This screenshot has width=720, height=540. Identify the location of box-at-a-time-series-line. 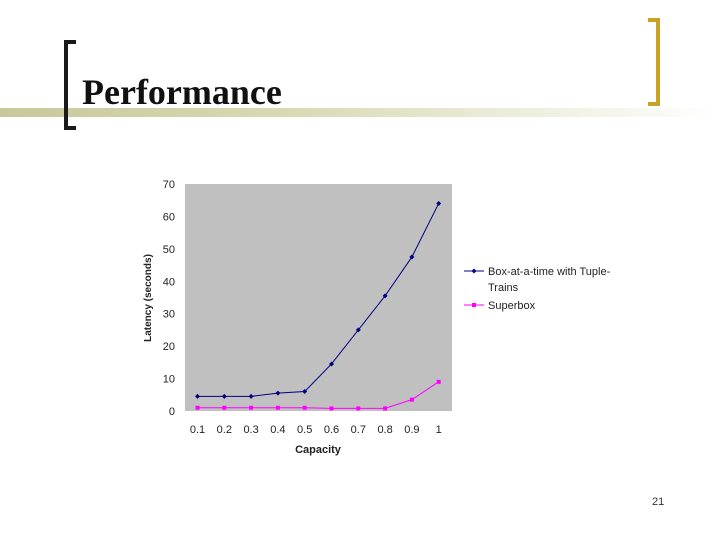
(318, 300).